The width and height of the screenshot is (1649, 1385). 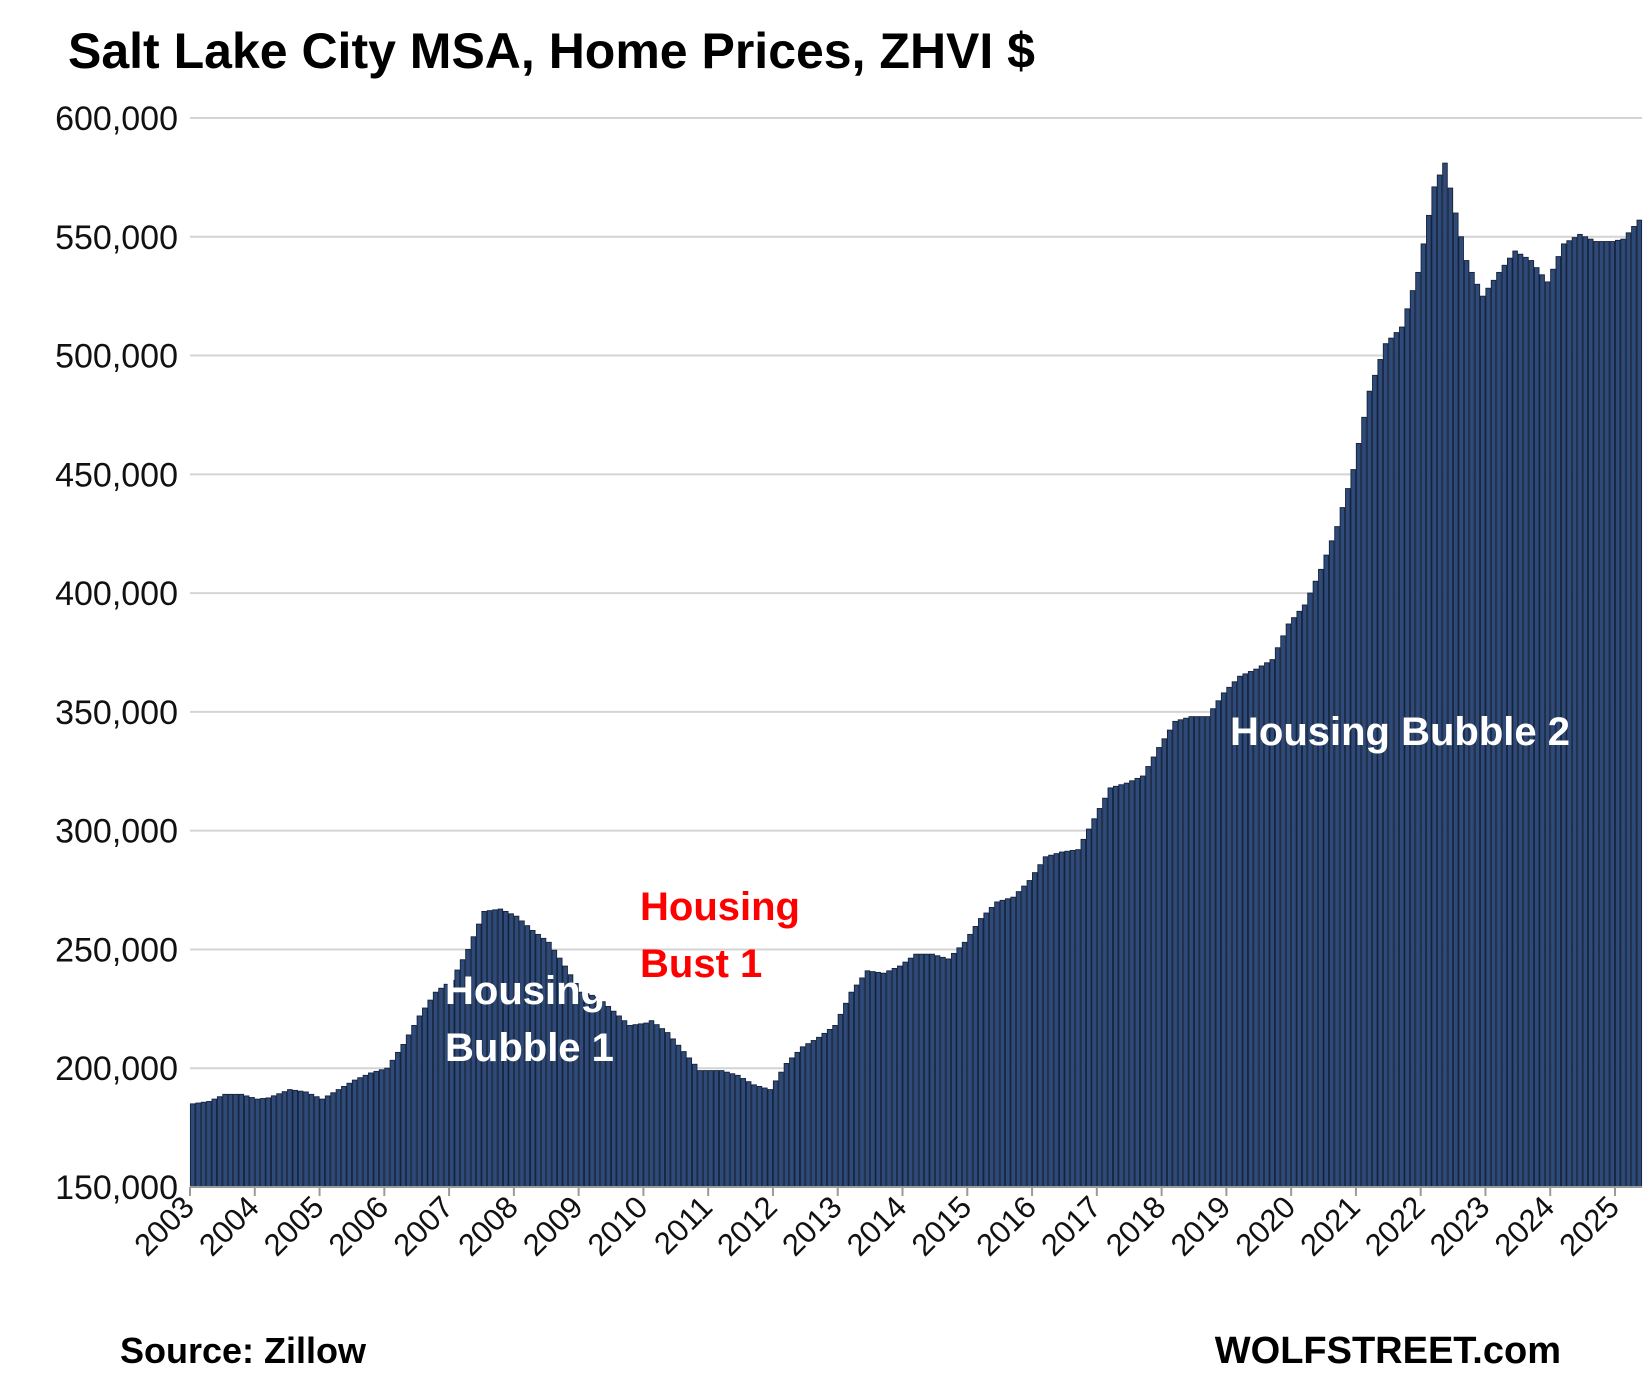 What do you see at coordinates (488, 1226) in the screenshot?
I see `x-tick-label: 2008` at bounding box center [488, 1226].